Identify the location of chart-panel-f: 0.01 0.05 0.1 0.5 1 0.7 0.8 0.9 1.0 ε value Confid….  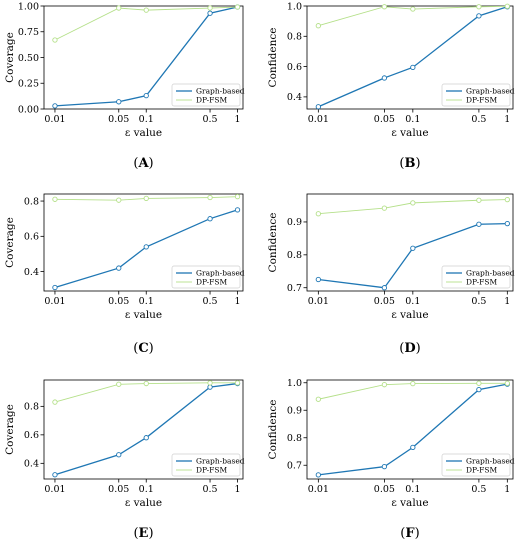
(391, 459).